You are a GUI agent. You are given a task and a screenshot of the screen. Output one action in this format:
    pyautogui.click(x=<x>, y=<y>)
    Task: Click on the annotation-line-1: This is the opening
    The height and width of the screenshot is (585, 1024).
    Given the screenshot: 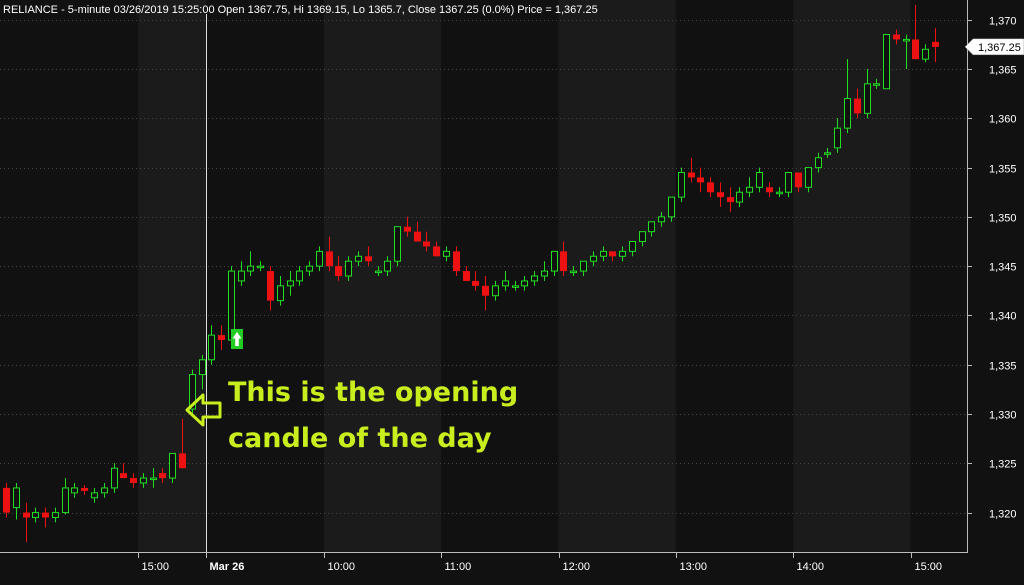 What is the action you would take?
    pyautogui.click(x=373, y=392)
    